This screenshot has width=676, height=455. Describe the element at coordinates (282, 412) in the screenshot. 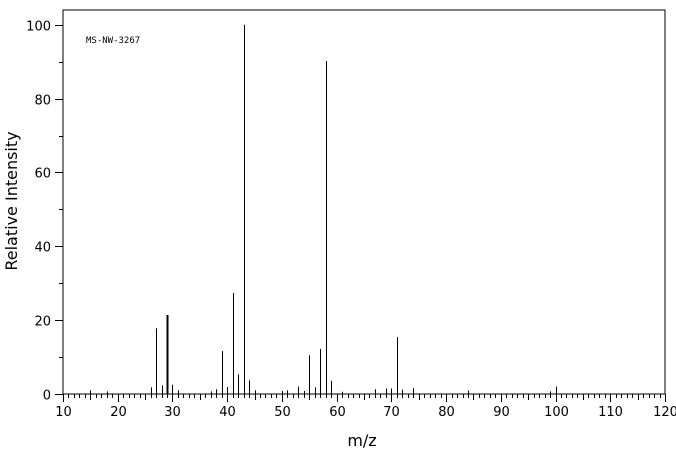

I see `x-tick-label: 50` at that location.